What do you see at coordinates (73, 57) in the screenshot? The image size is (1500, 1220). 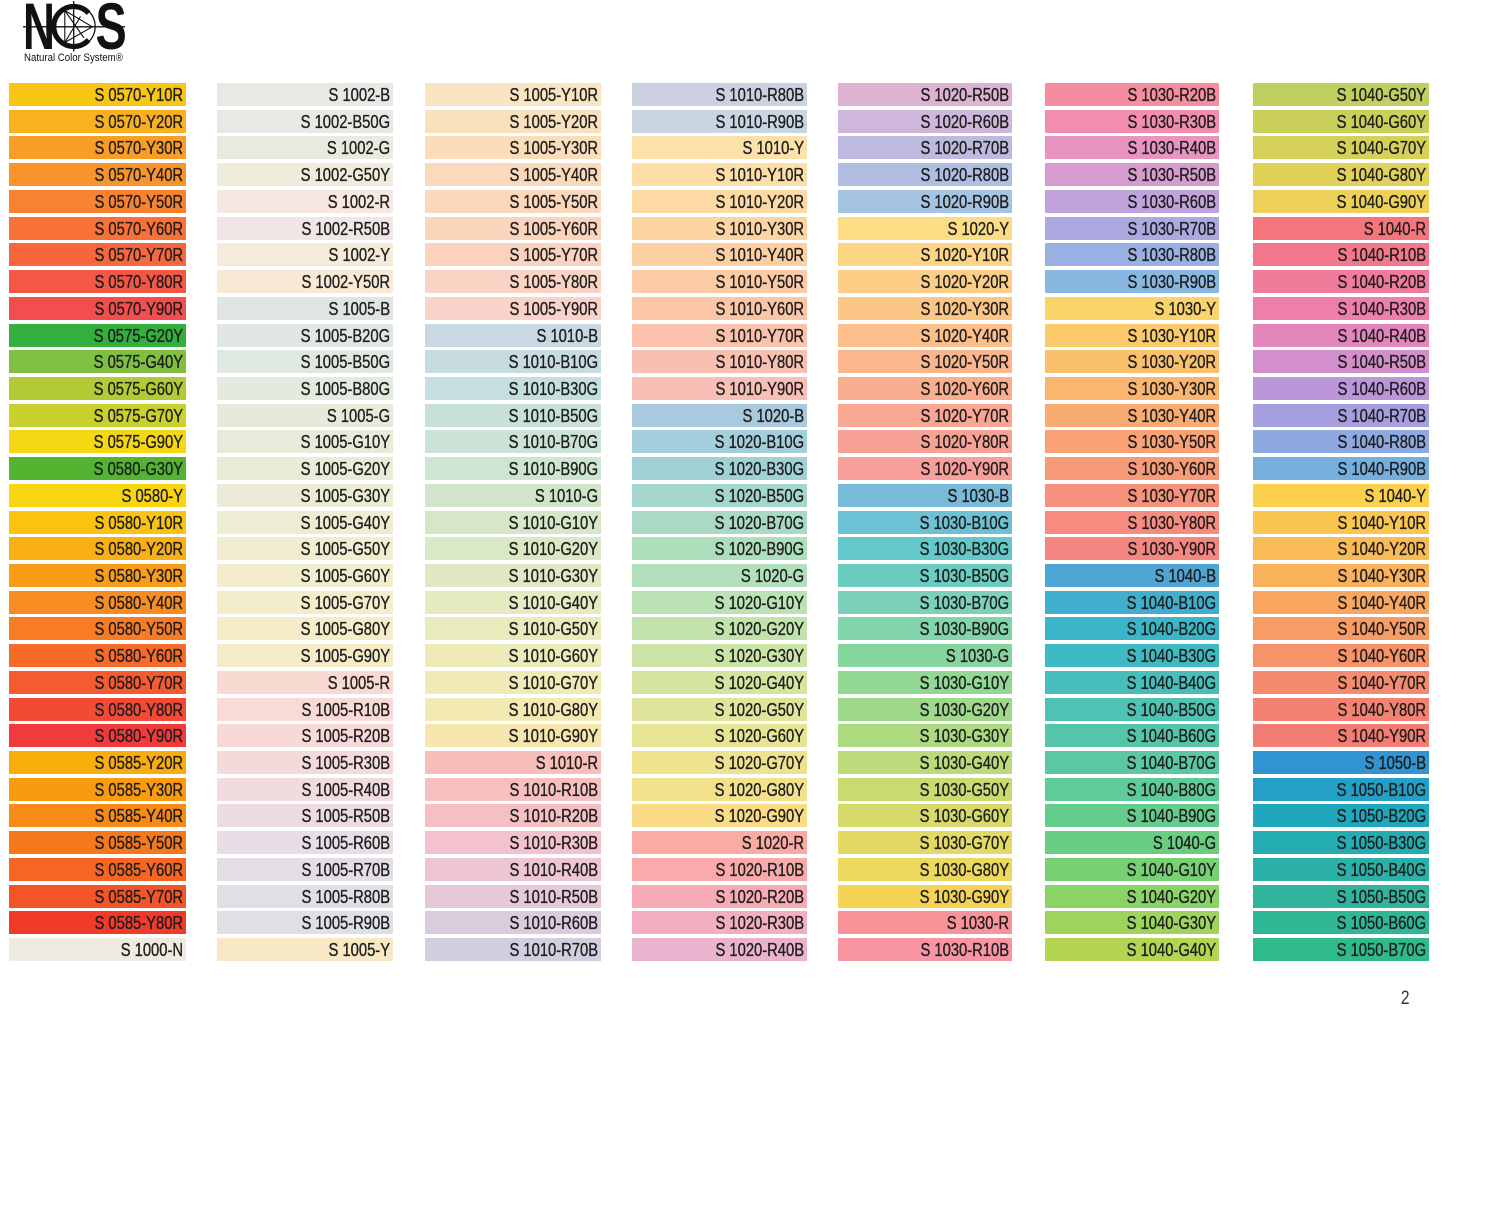 I see `svg-text: Natural Color System®` at bounding box center [73, 57].